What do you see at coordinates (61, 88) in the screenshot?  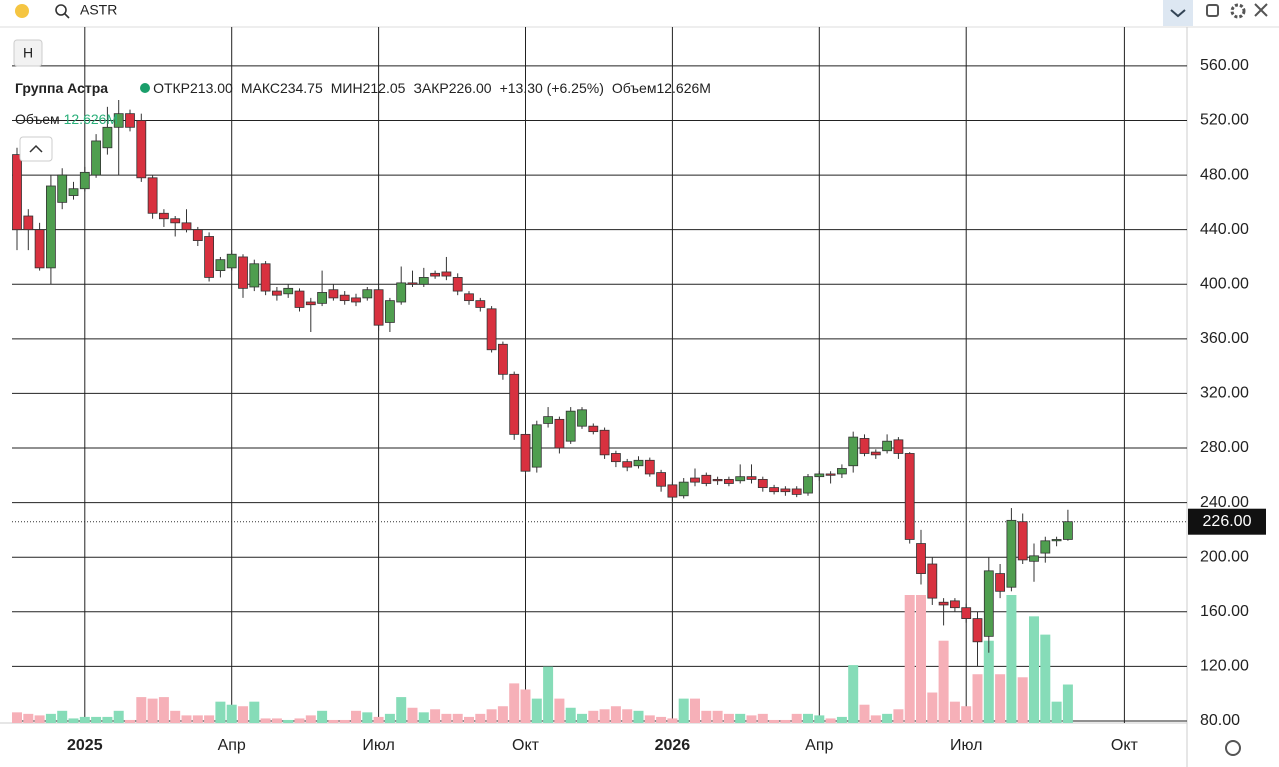 I see `legend-text: Группа Астра` at bounding box center [61, 88].